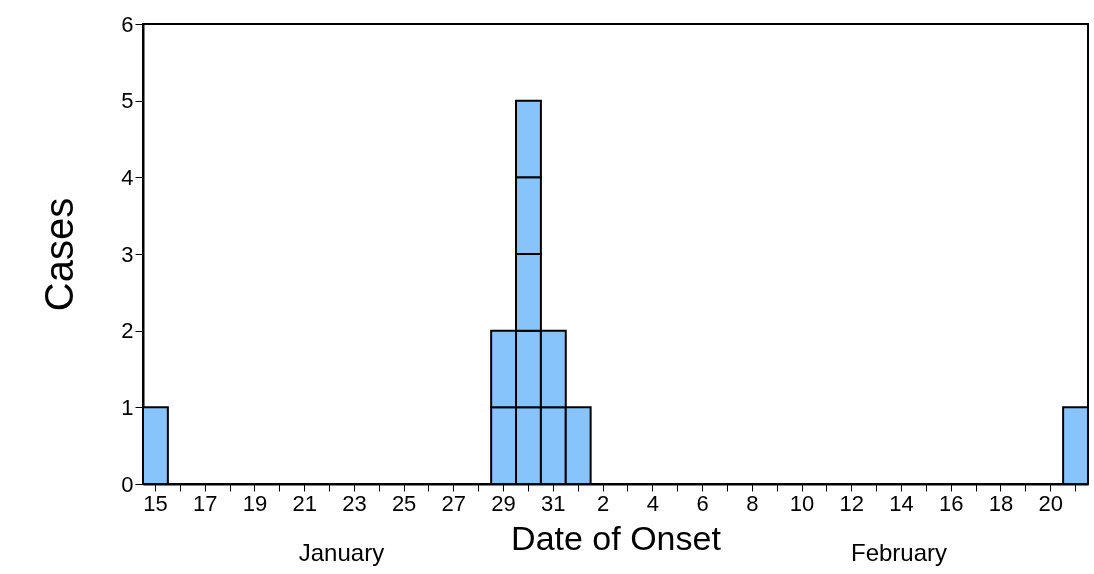  Describe the element at coordinates (404, 503) in the screenshot. I see `x-tick-label: 25` at that location.